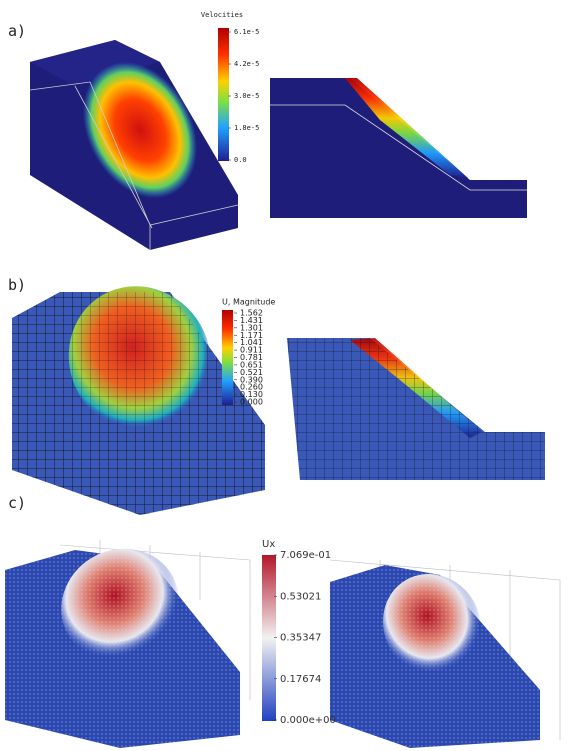 This screenshot has height=751, width=573. I want to click on colorbar-tick-label: 4.2e-5, so click(246, 64).